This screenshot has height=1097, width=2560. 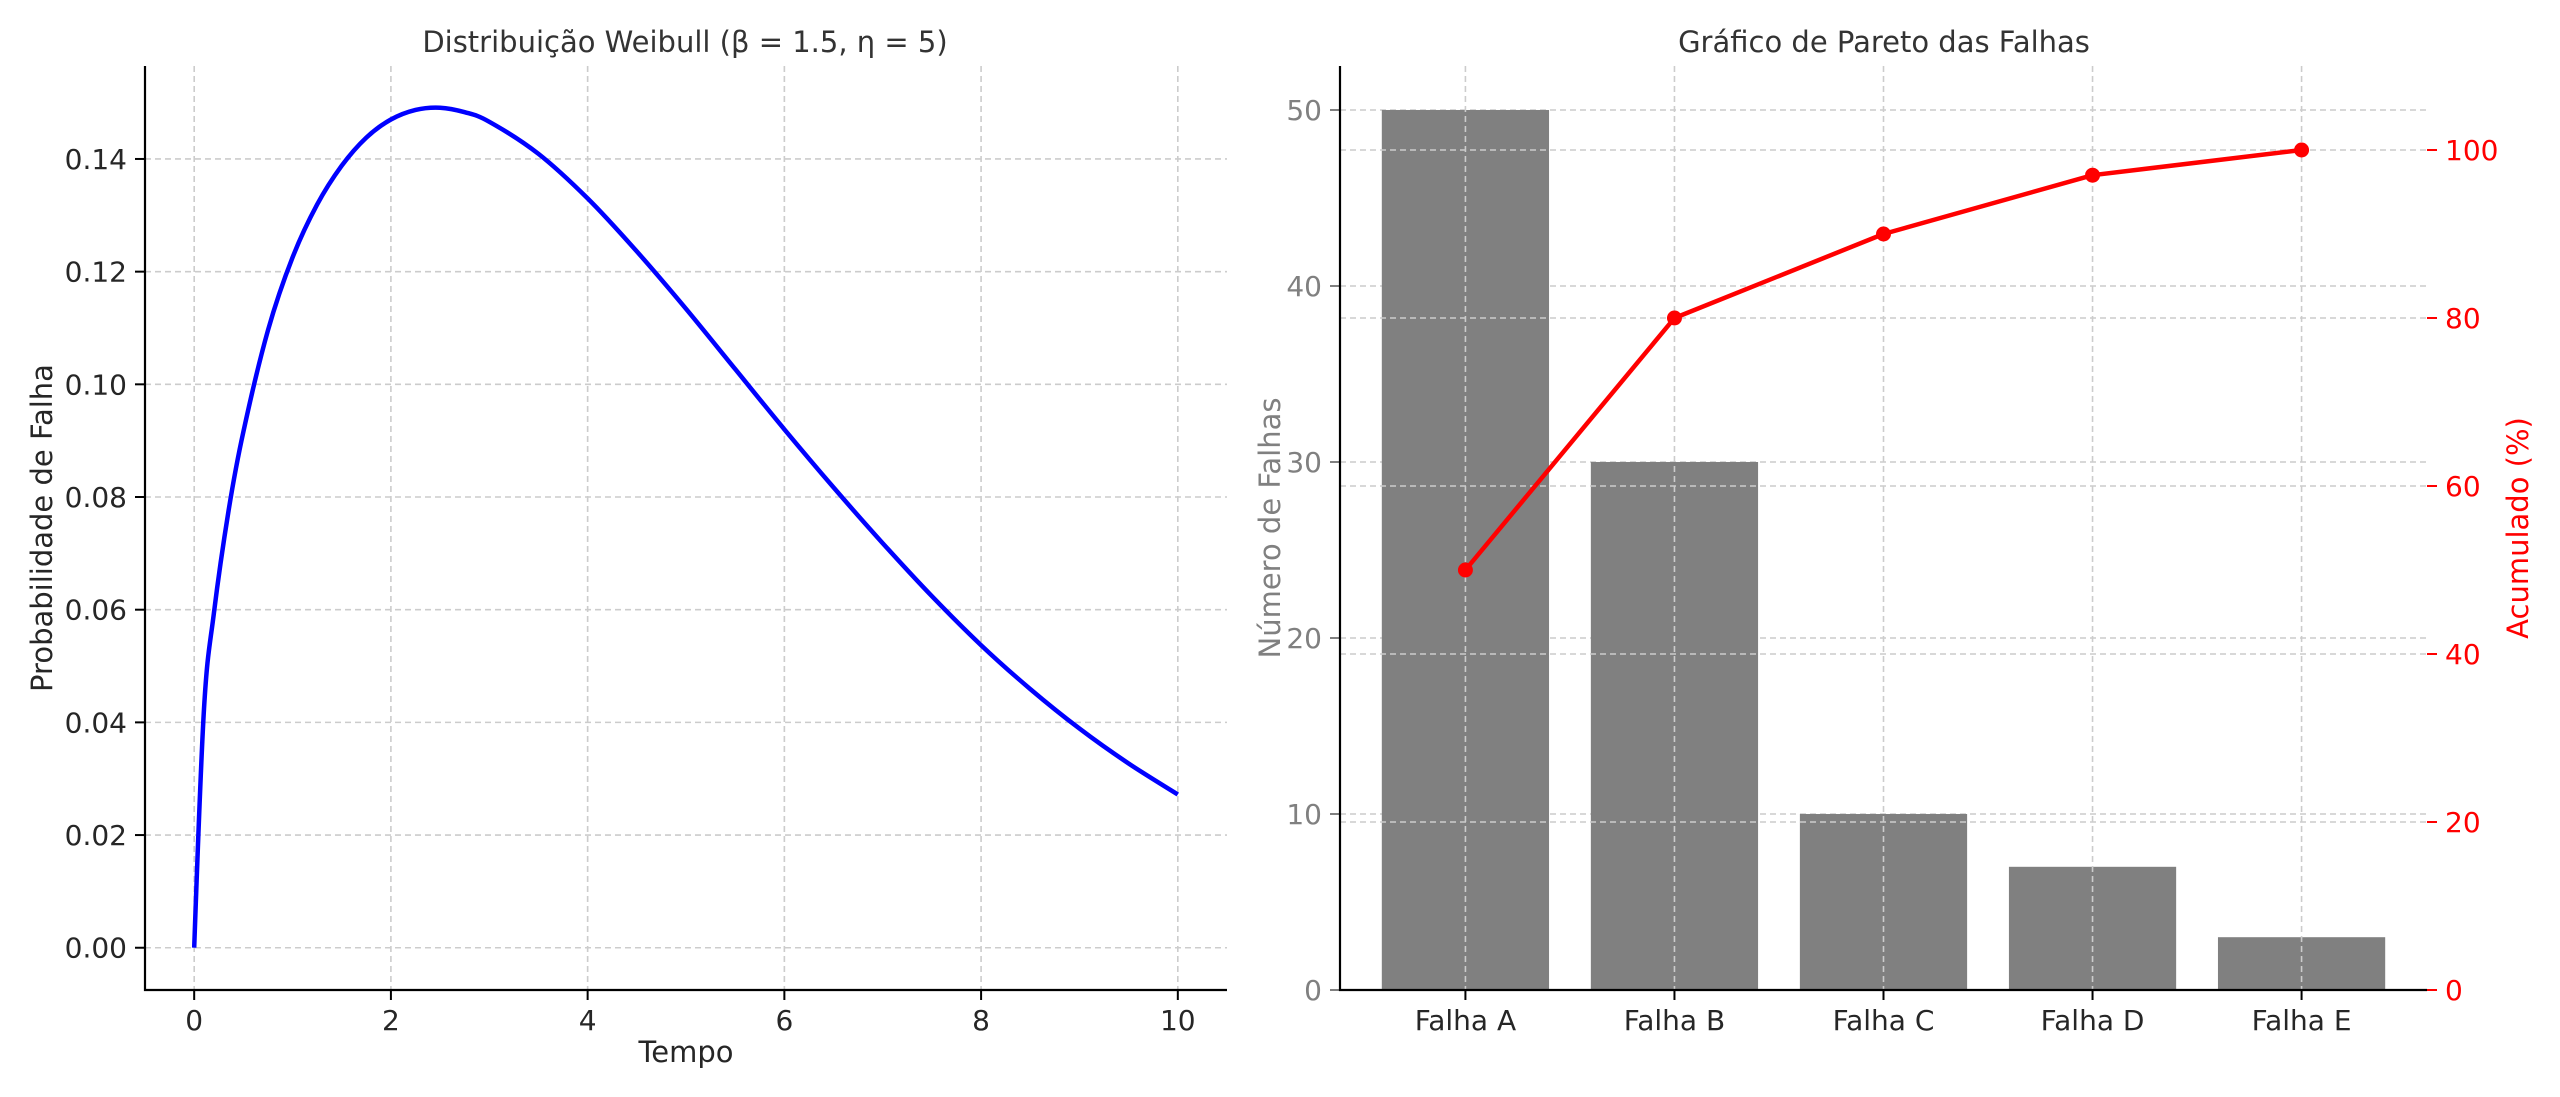 I want to click on pareto-y-tick-label: 20, so click(x=1304, y=638).